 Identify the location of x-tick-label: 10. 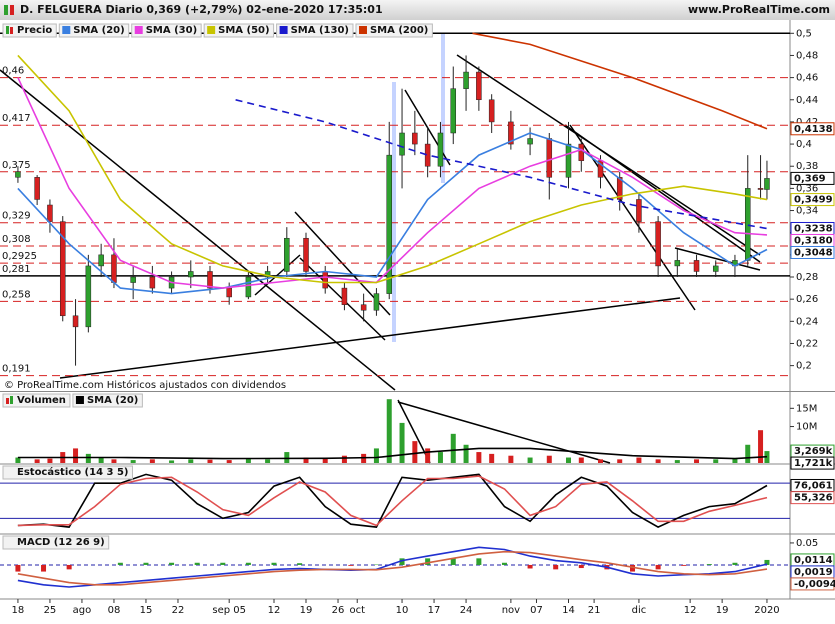
(402, 610).